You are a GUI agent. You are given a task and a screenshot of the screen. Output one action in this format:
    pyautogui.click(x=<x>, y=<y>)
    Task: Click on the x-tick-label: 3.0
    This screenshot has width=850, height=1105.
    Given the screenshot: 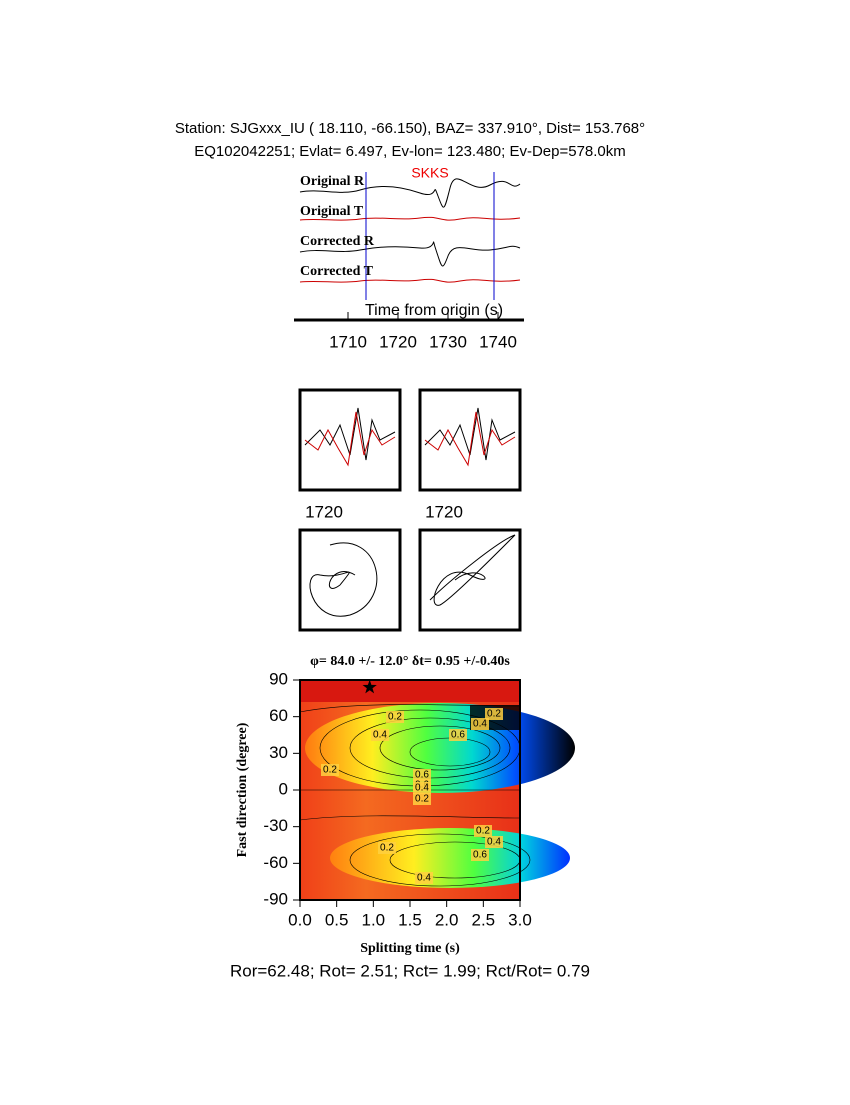 What is the action you would take?
    pyautogui.click(x=520, y=919)
    